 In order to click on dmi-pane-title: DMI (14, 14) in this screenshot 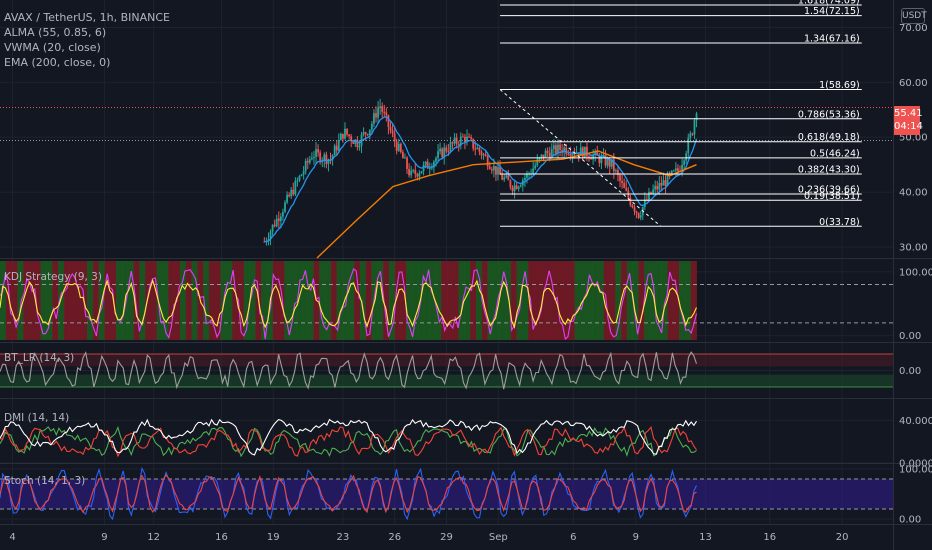, I will do `click(37, 418)`.